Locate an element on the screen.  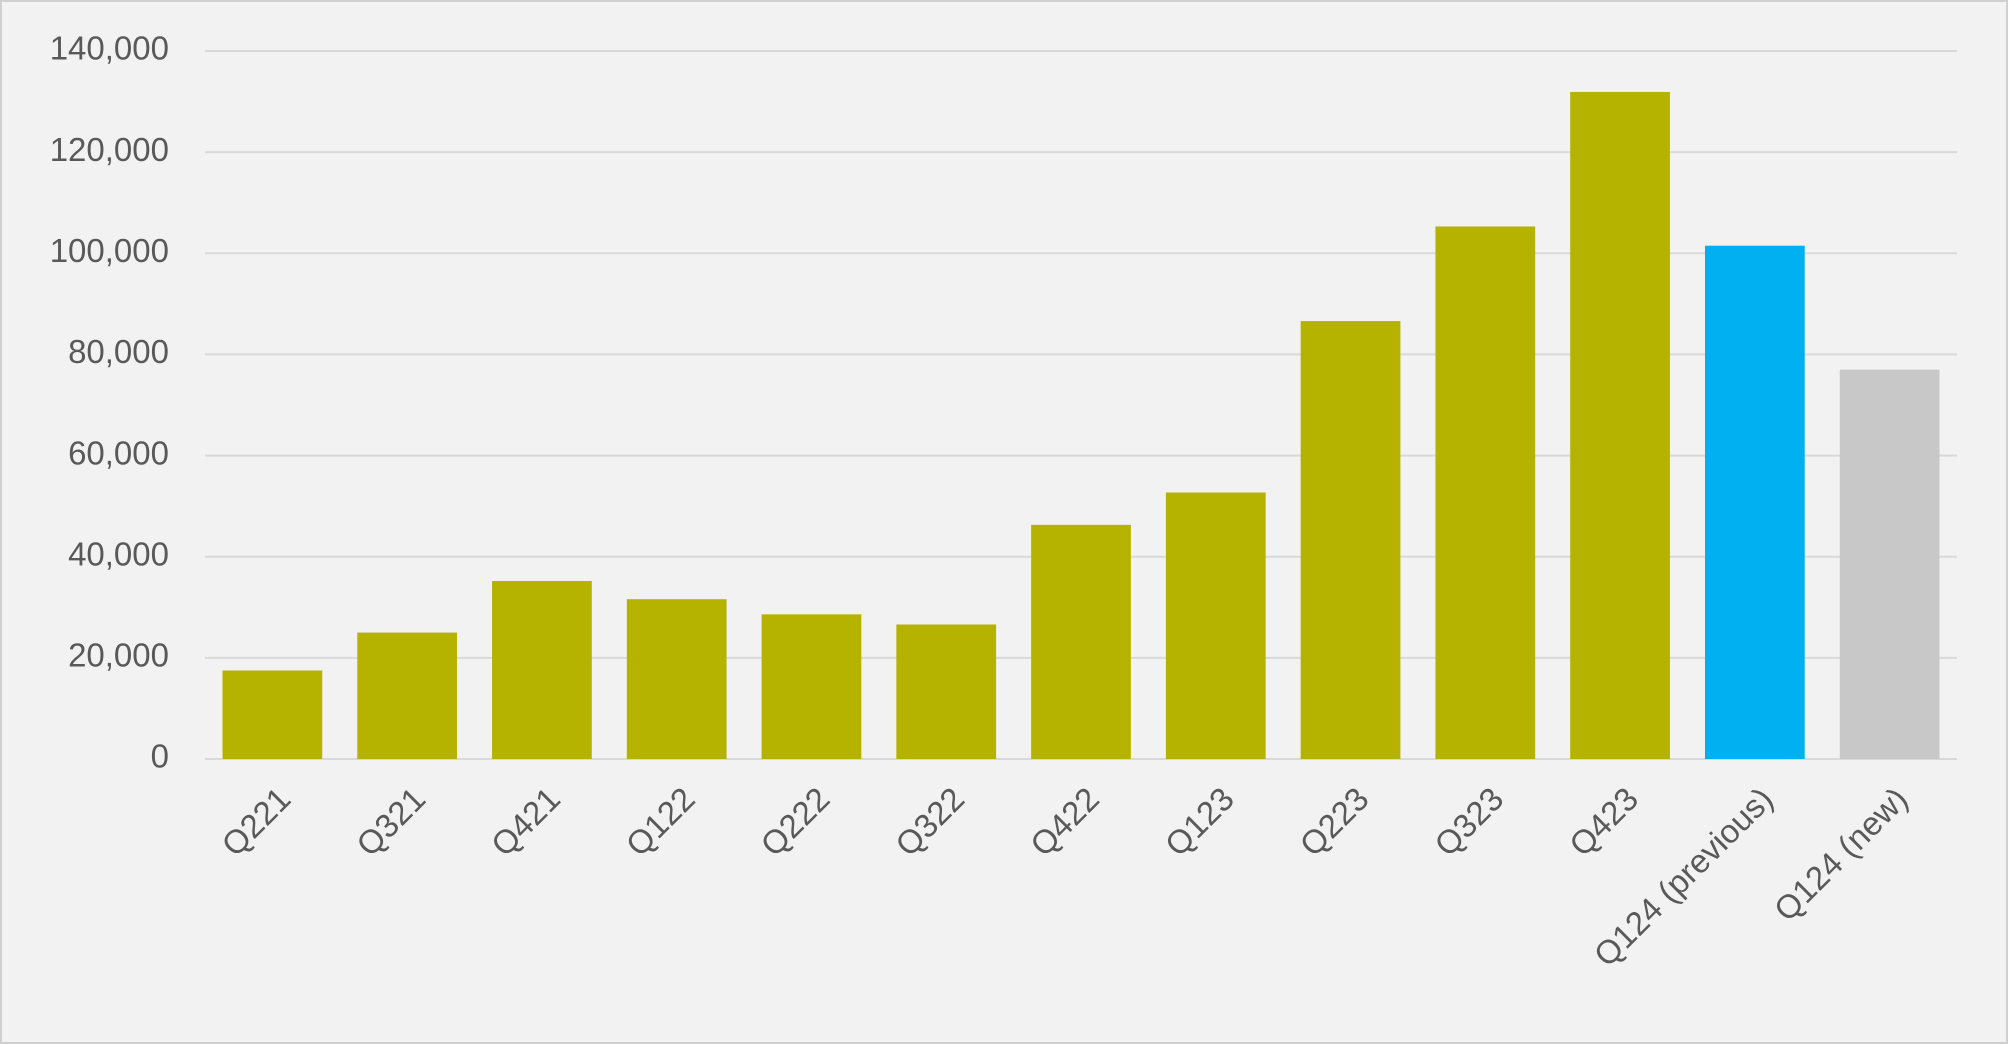
y-tick-label: 20,000 is located at coordinates (118, 655).